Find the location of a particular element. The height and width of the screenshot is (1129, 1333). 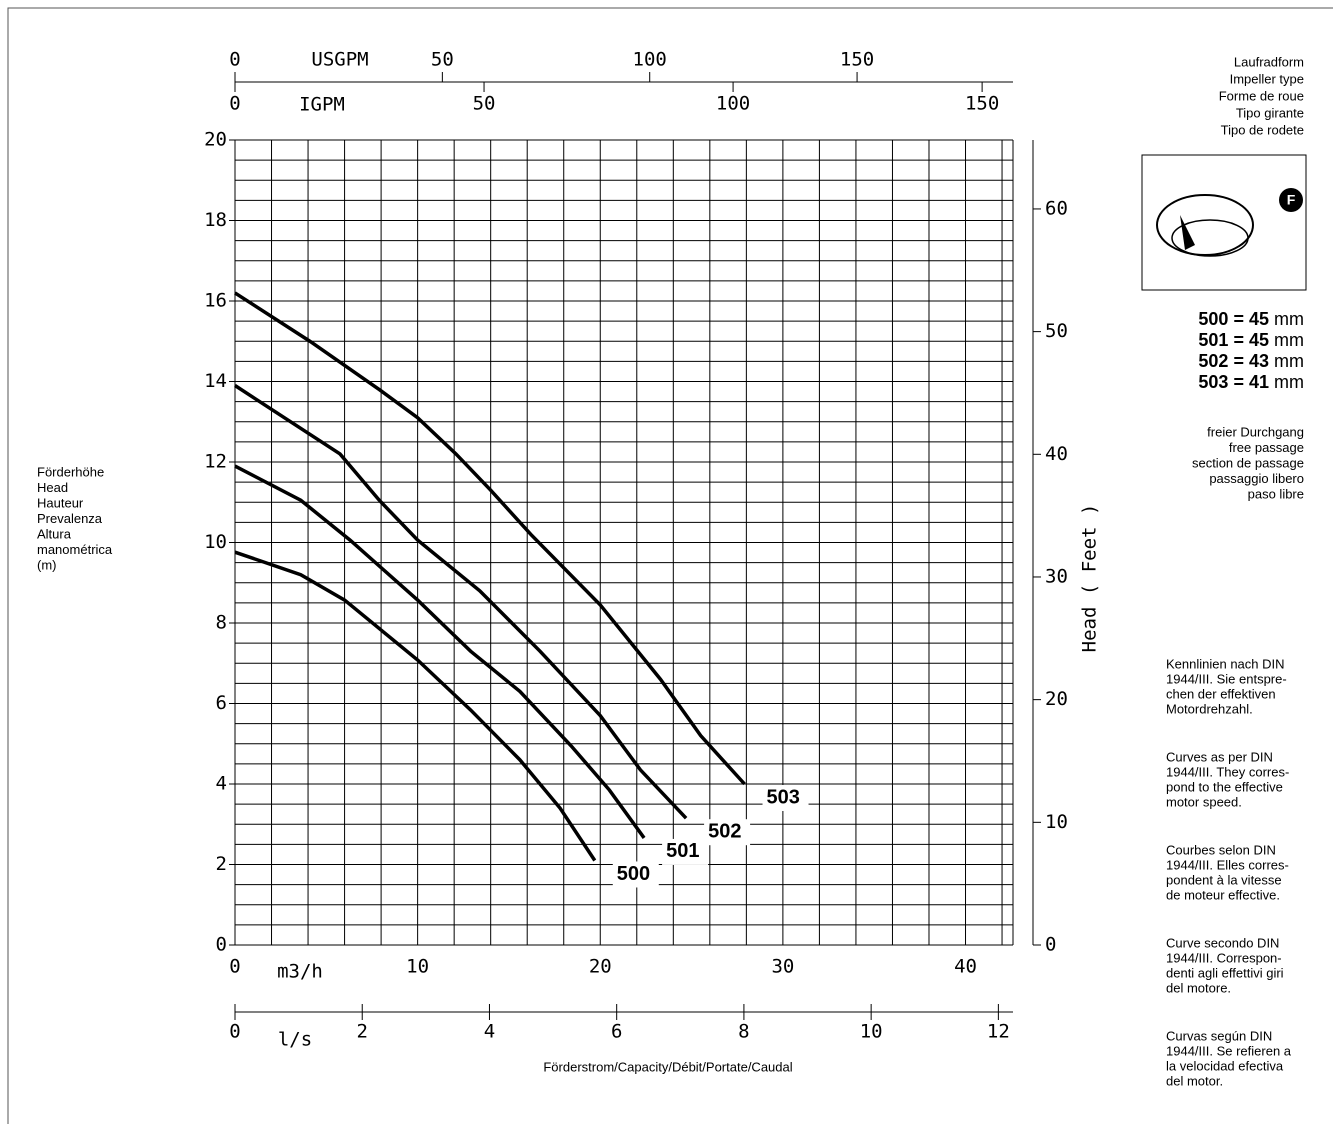

usgpm-tick-label: 150 is located at coordinates (857, 60).